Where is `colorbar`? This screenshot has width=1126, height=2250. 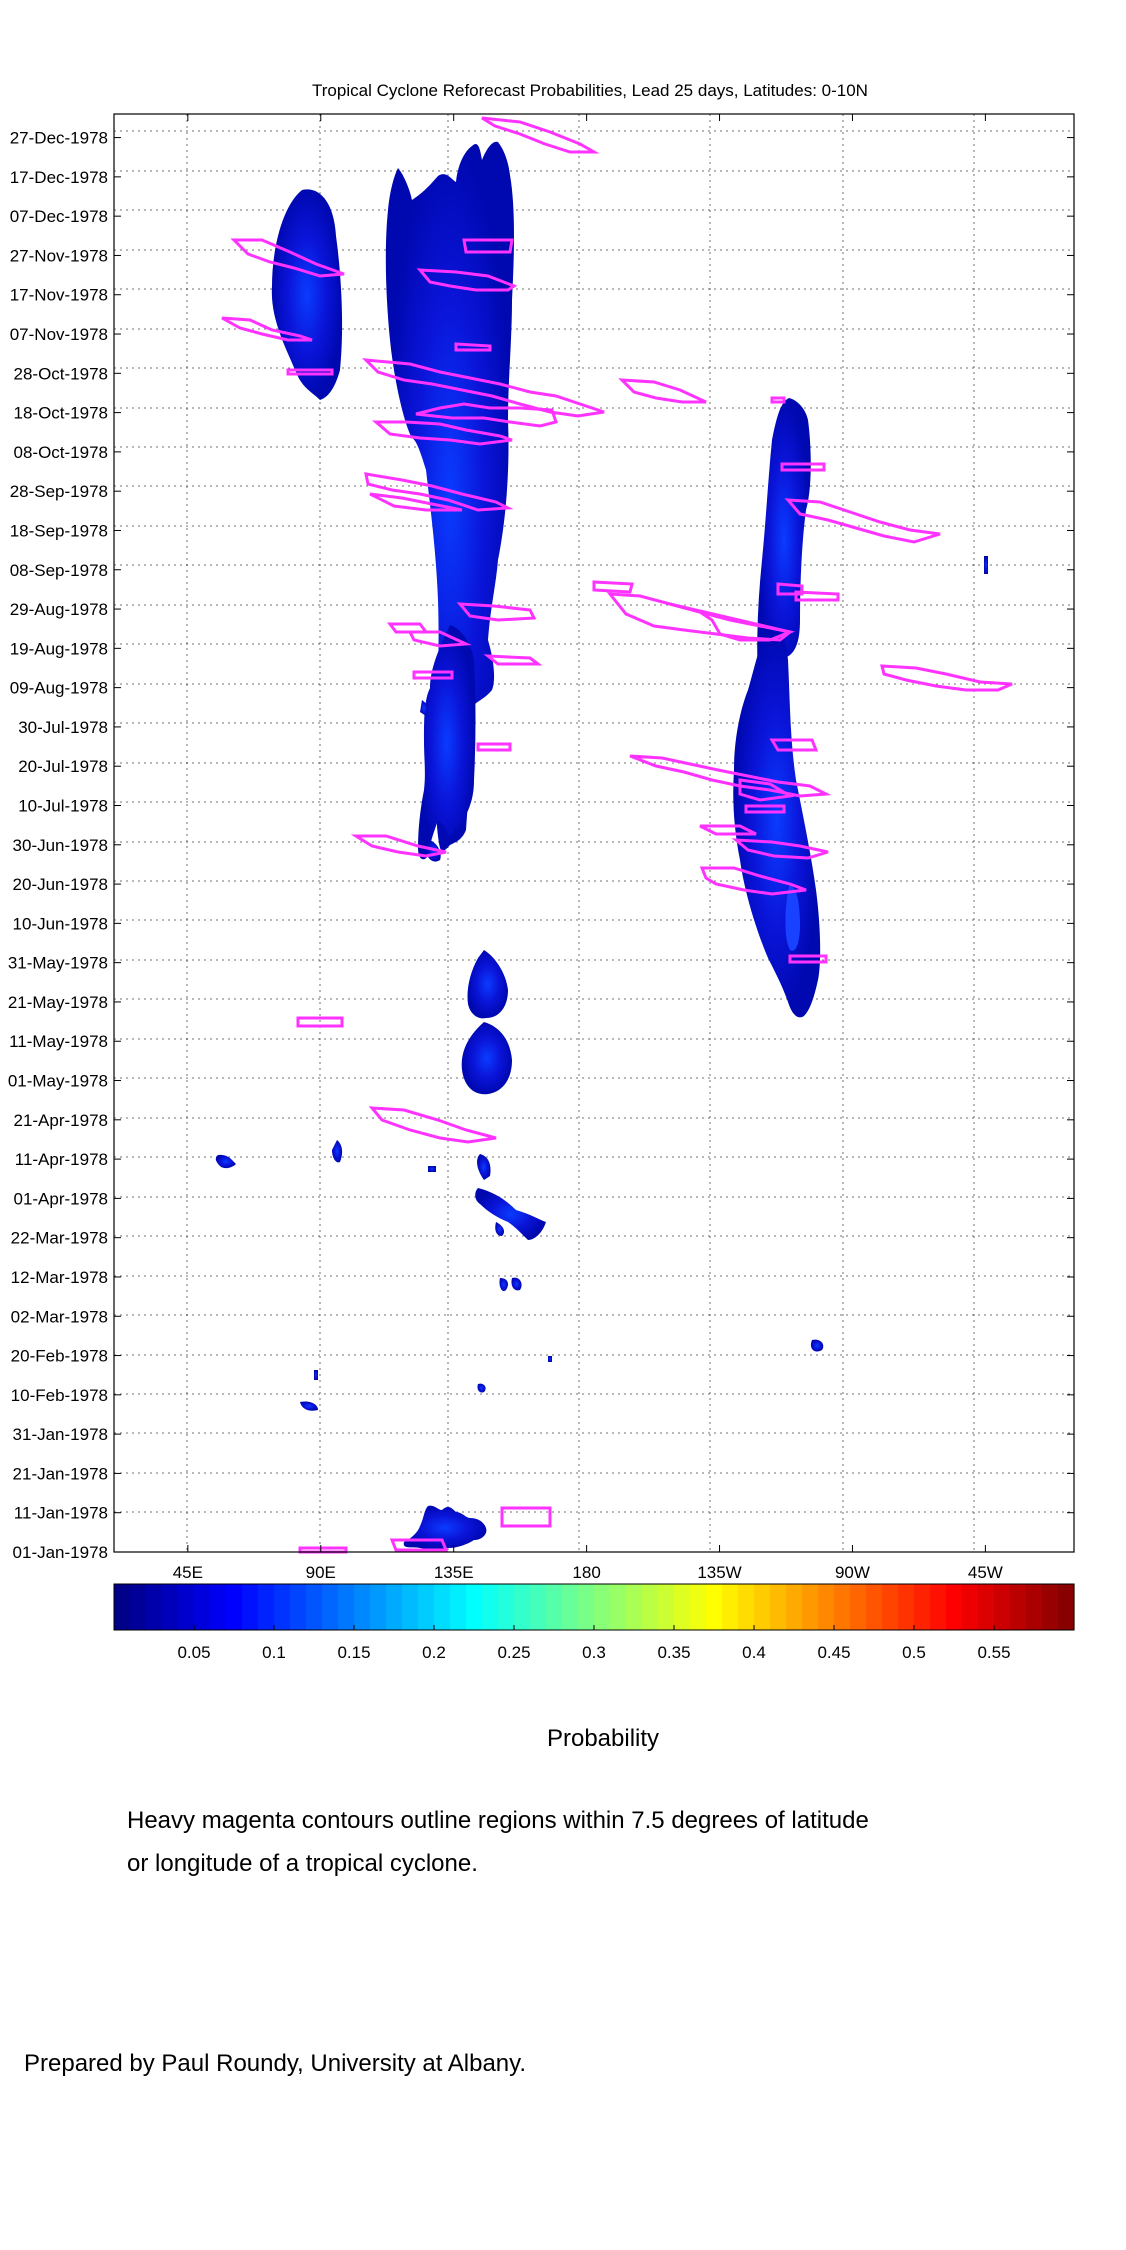 colorbar is located at coordinates (594, 1607).